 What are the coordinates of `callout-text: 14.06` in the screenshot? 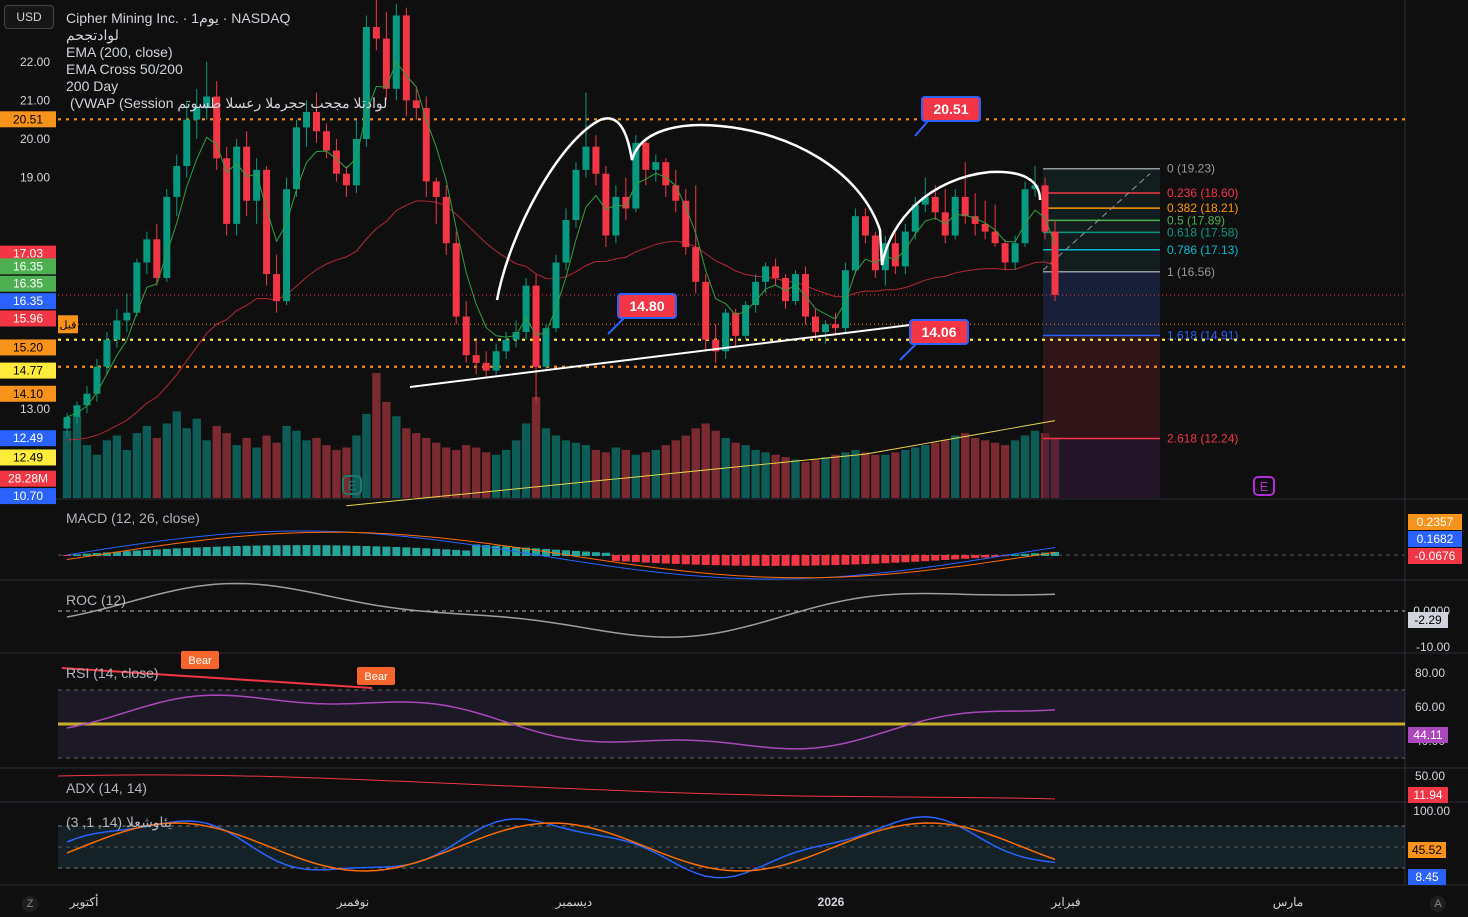 It's located at (938, 332).